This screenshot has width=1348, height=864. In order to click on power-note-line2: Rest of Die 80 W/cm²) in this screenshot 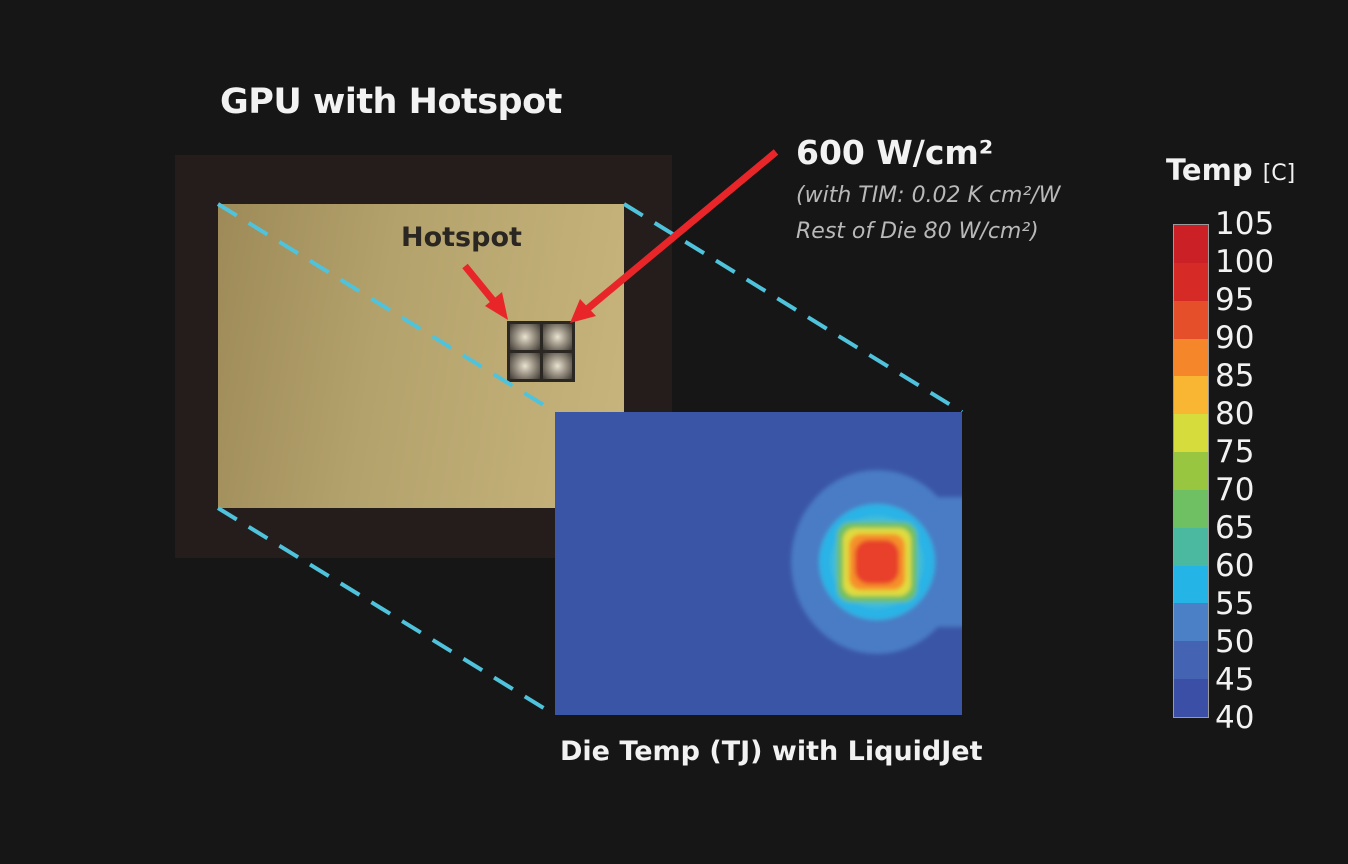, I will do `click(917, 231)`.